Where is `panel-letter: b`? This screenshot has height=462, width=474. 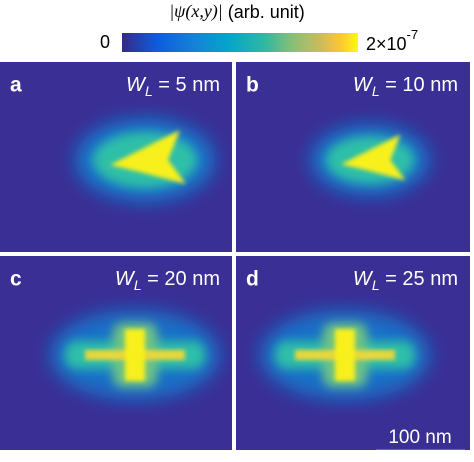 panel-letter: b is located at coordinates (252, 85).